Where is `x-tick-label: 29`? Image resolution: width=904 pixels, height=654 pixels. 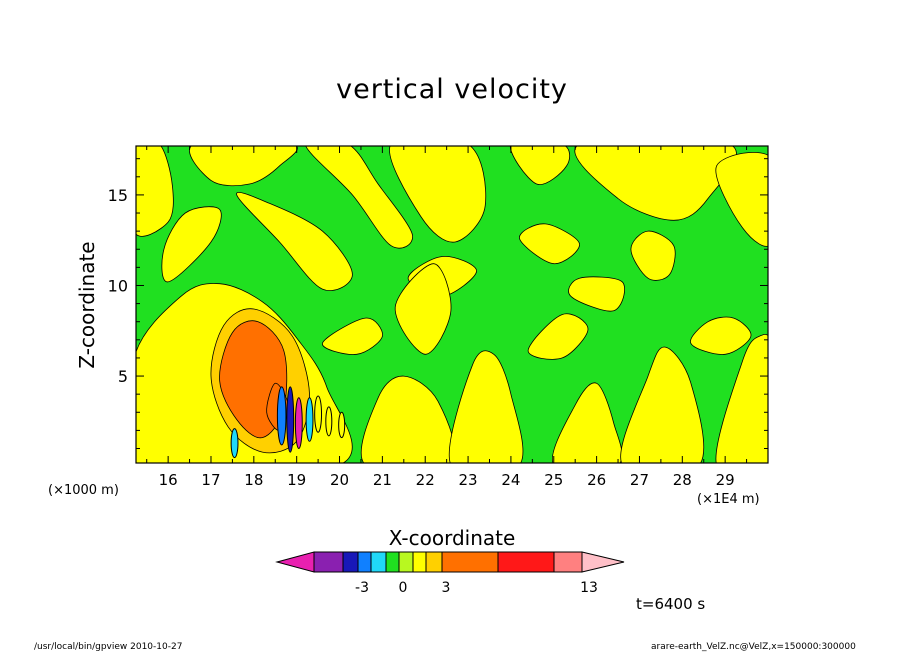
x-tick-label: 29 is located at coordinates (725, 480).